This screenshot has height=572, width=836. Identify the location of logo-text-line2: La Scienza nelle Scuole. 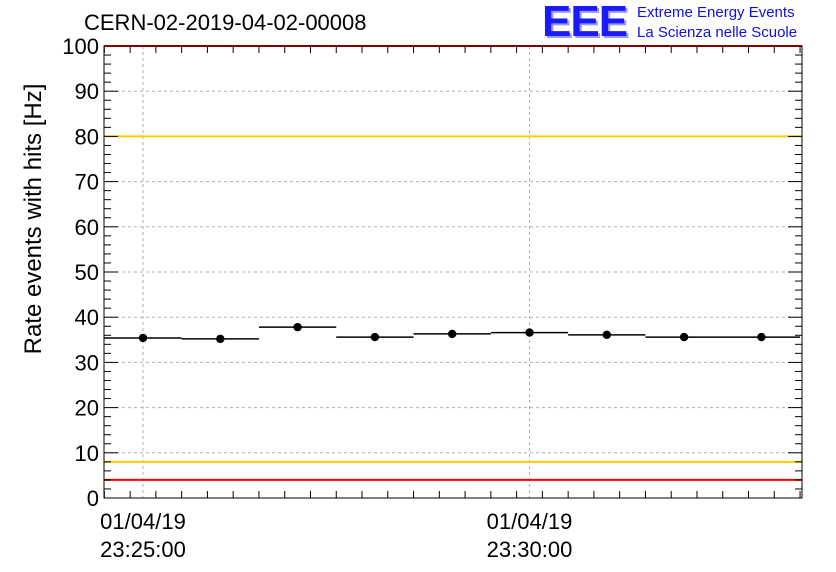
(717, 32).